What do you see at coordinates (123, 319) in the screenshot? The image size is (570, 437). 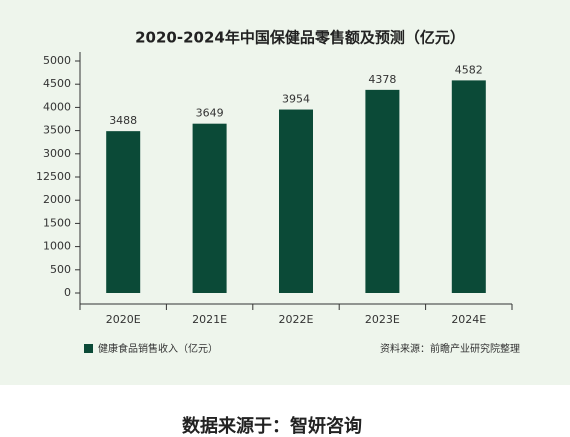 I see `x-tick-label: 2020E` at bounding box center [123, 319].